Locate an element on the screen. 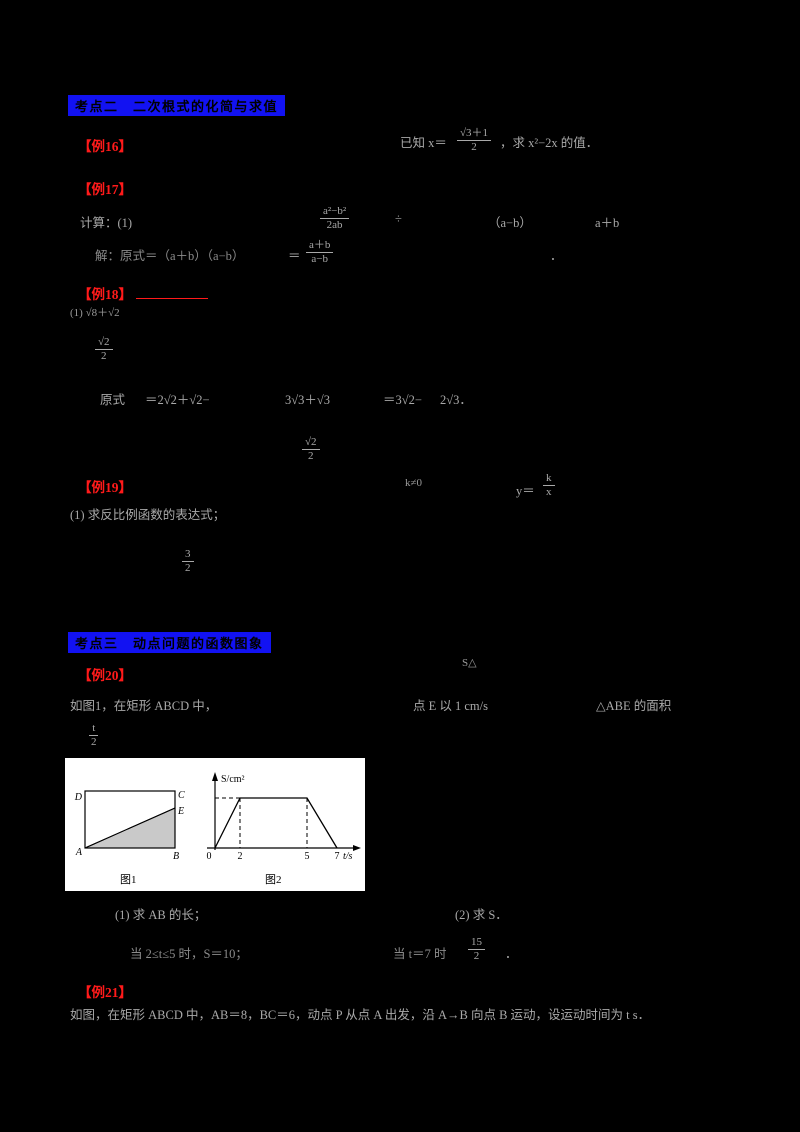 The image size is (800, 1132). example-19-question-1: (1) 求反比例函数的表达式； is located at coordinates (148, 515).